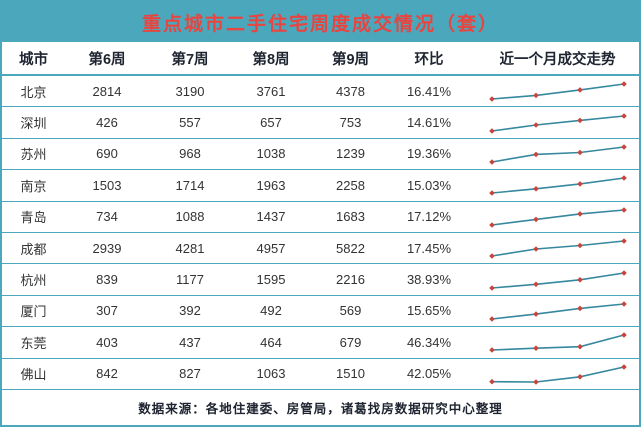 This screenshot has width=641, height=427. I want to click on wow-change-cell: 17.45%, so click(429, 248).